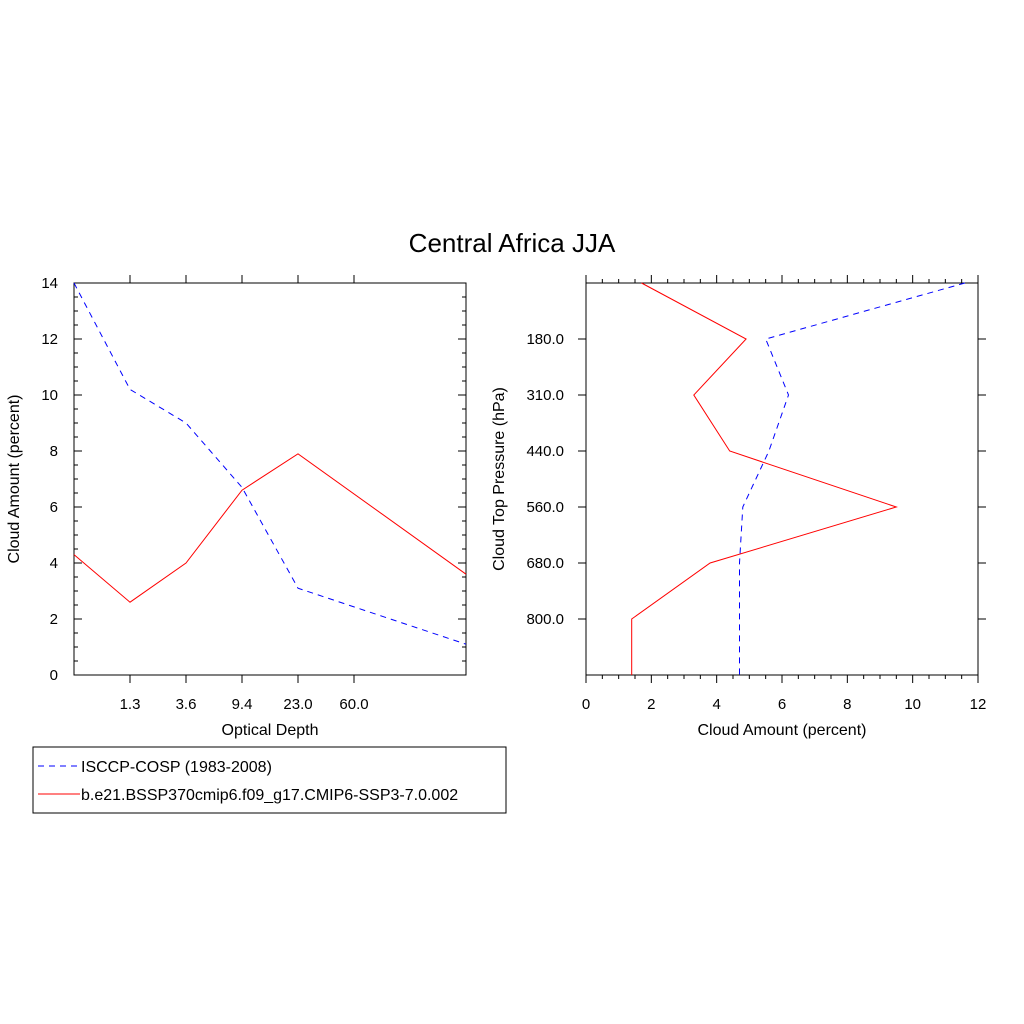 The height and width of the screenshot is (1024, 1024). Describe the element at coordinates (270, 730) in the screenshot. I see `left-x-axis-title: Optical Depth` at that location.